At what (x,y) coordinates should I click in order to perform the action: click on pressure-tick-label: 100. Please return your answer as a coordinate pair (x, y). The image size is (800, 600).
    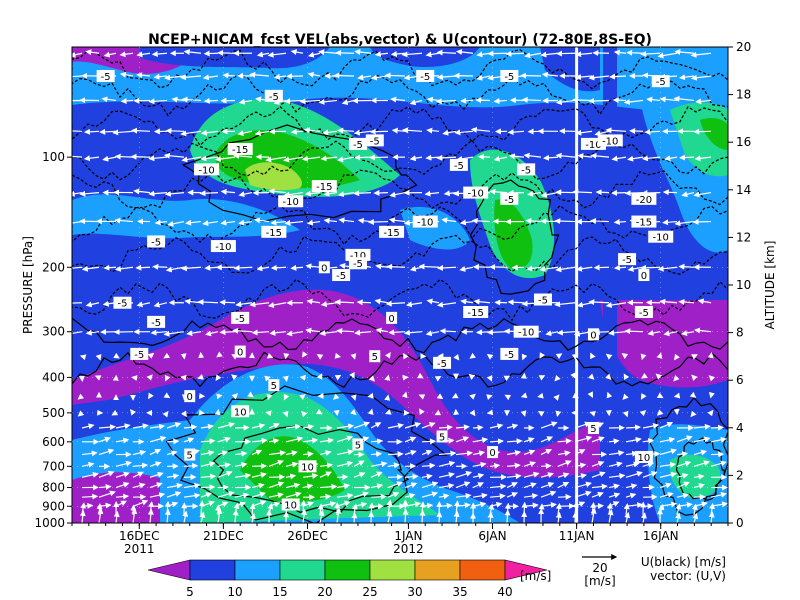
    Looking at the image, I should click on (53, 157).